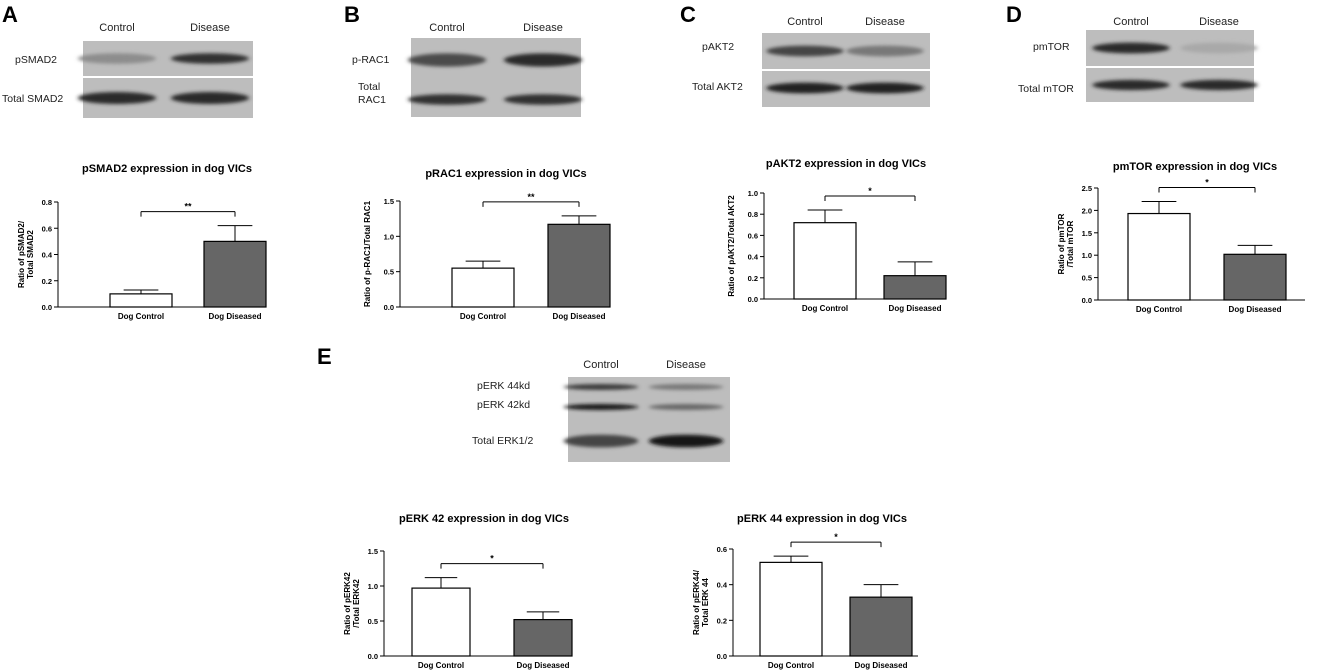 This screenshot has height=672, width=1325. Describe the element at coordinates (484, 519) in the screenshot. I see `chart-title: pERK 42 expression in dog VICs` at that location.